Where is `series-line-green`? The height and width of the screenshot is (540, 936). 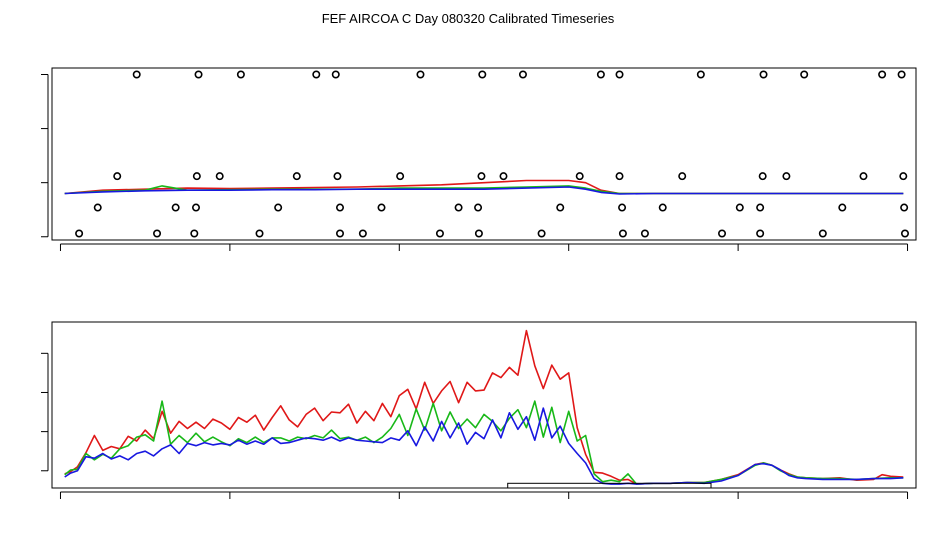 series-line-green is located at coordinates (484, 442).